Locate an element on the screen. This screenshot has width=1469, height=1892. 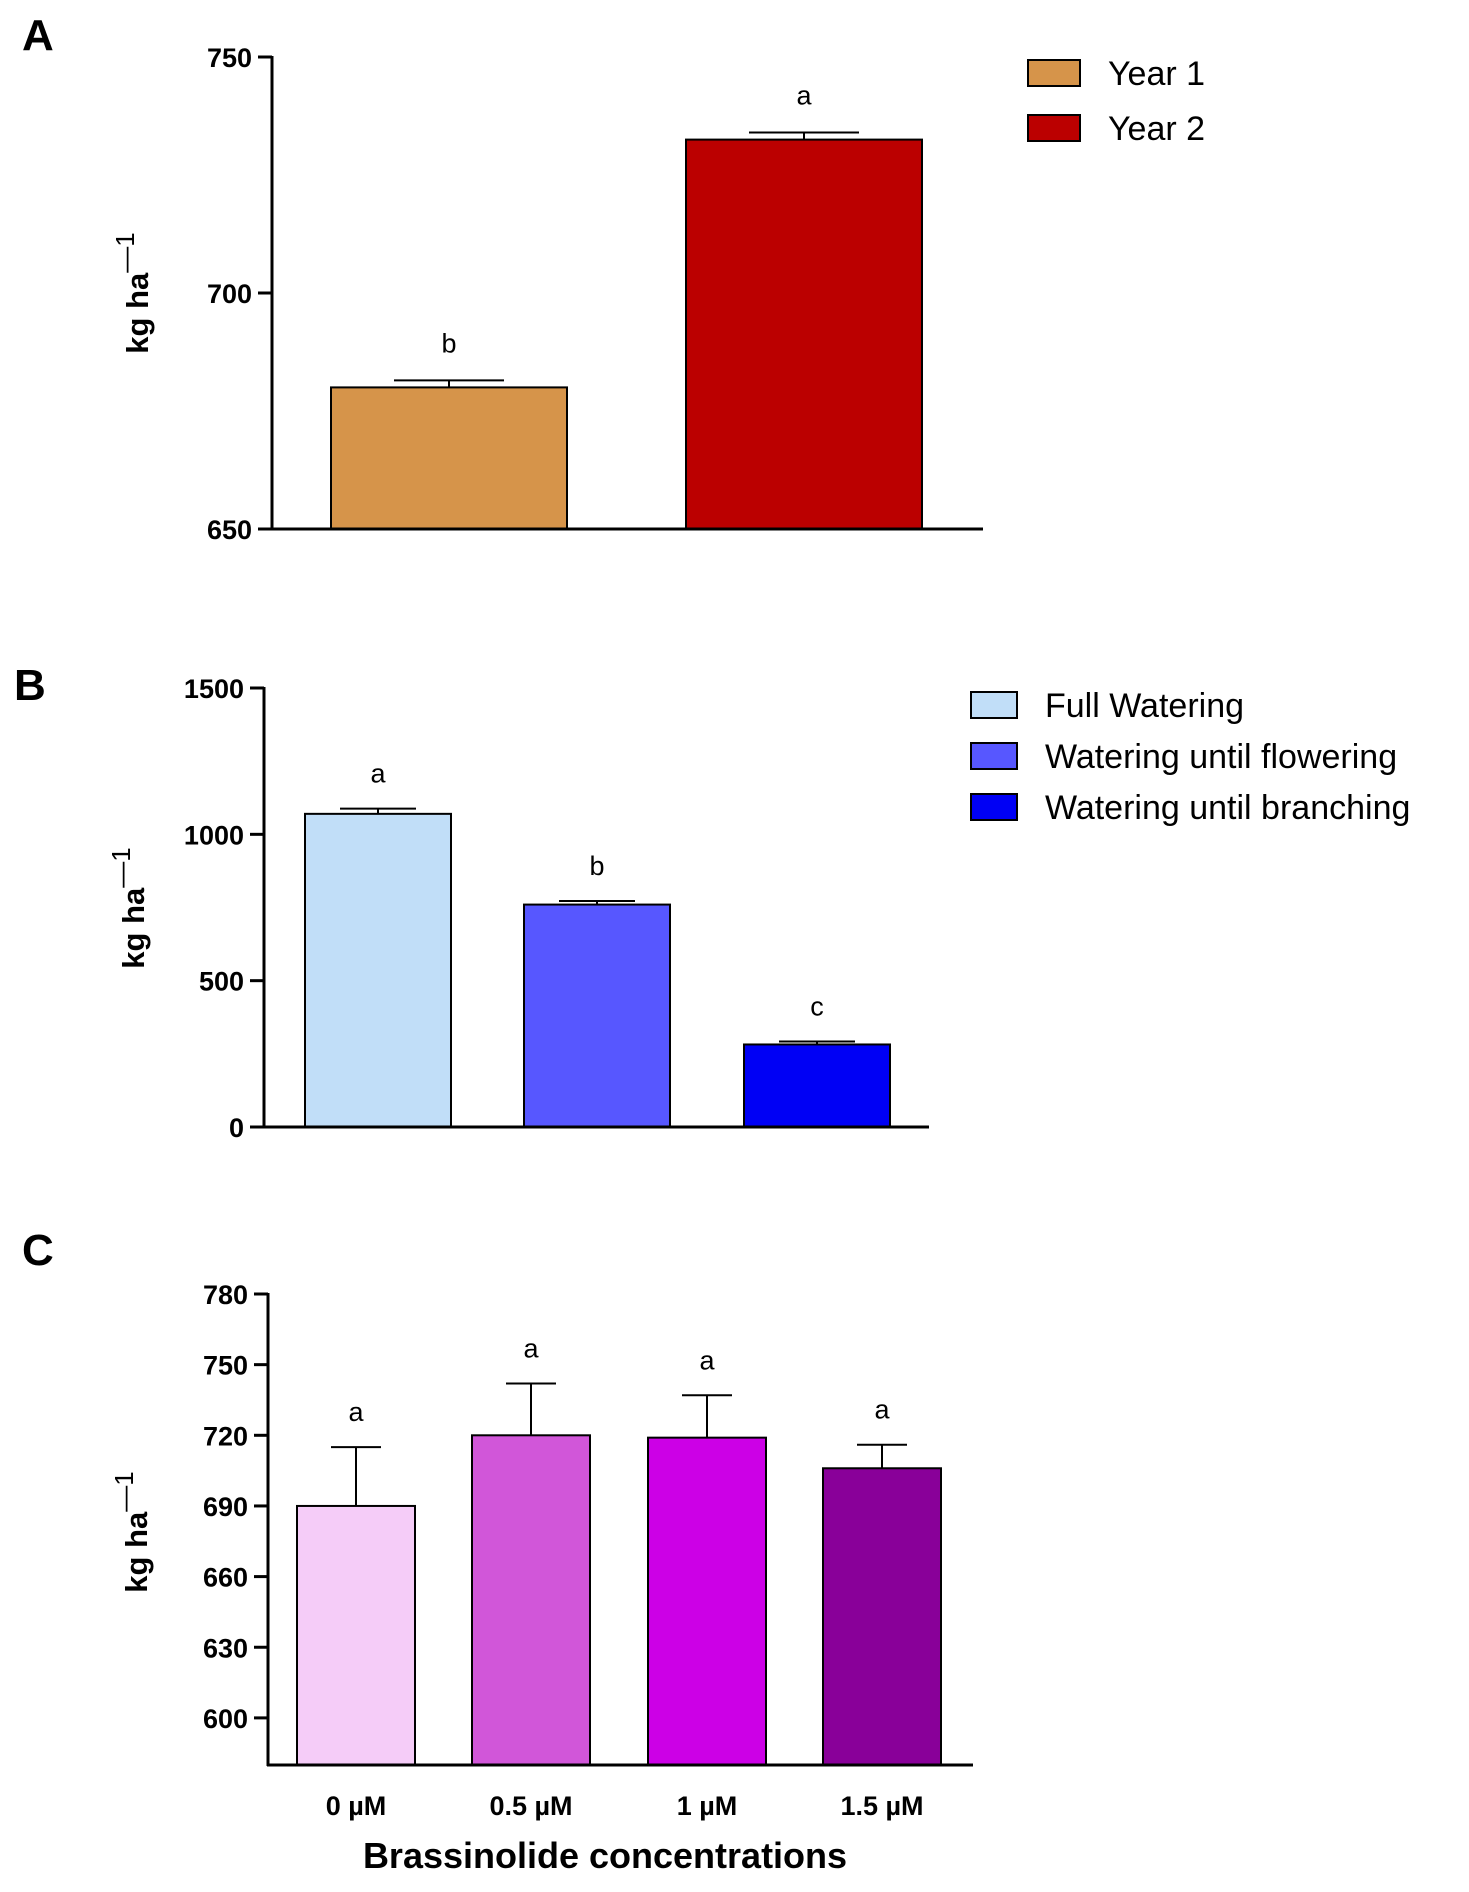
x-tick-label: 1 µM is located at coordinates (707, 1806).